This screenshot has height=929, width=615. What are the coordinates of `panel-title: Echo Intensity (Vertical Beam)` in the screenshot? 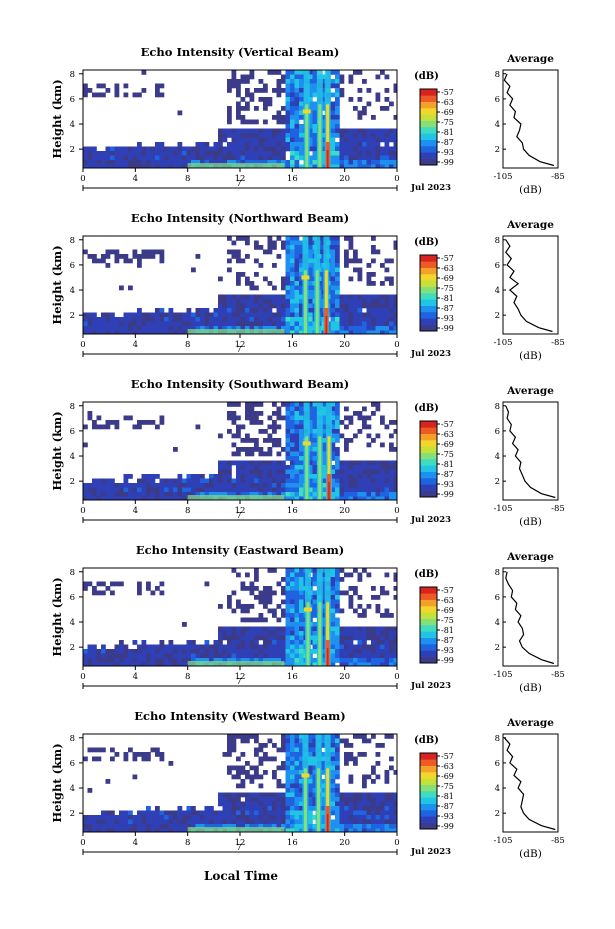 It's located at (240, 52).